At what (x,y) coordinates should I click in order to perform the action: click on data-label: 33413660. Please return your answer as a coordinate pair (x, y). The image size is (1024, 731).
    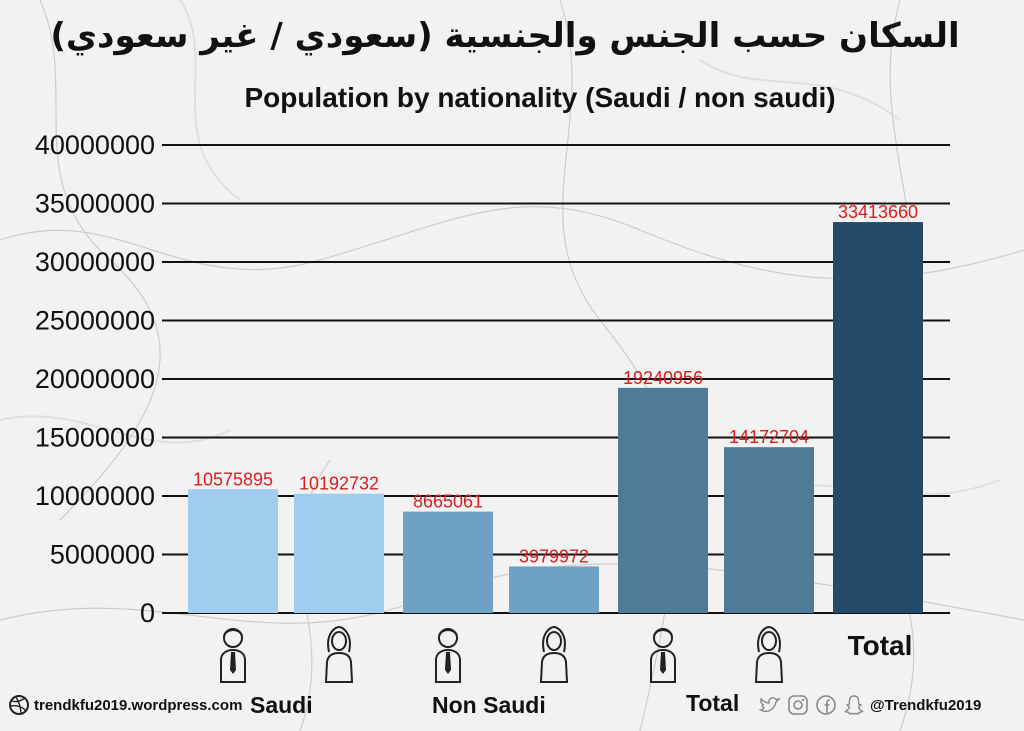
    Looking at the image, I should click on (878, 212).